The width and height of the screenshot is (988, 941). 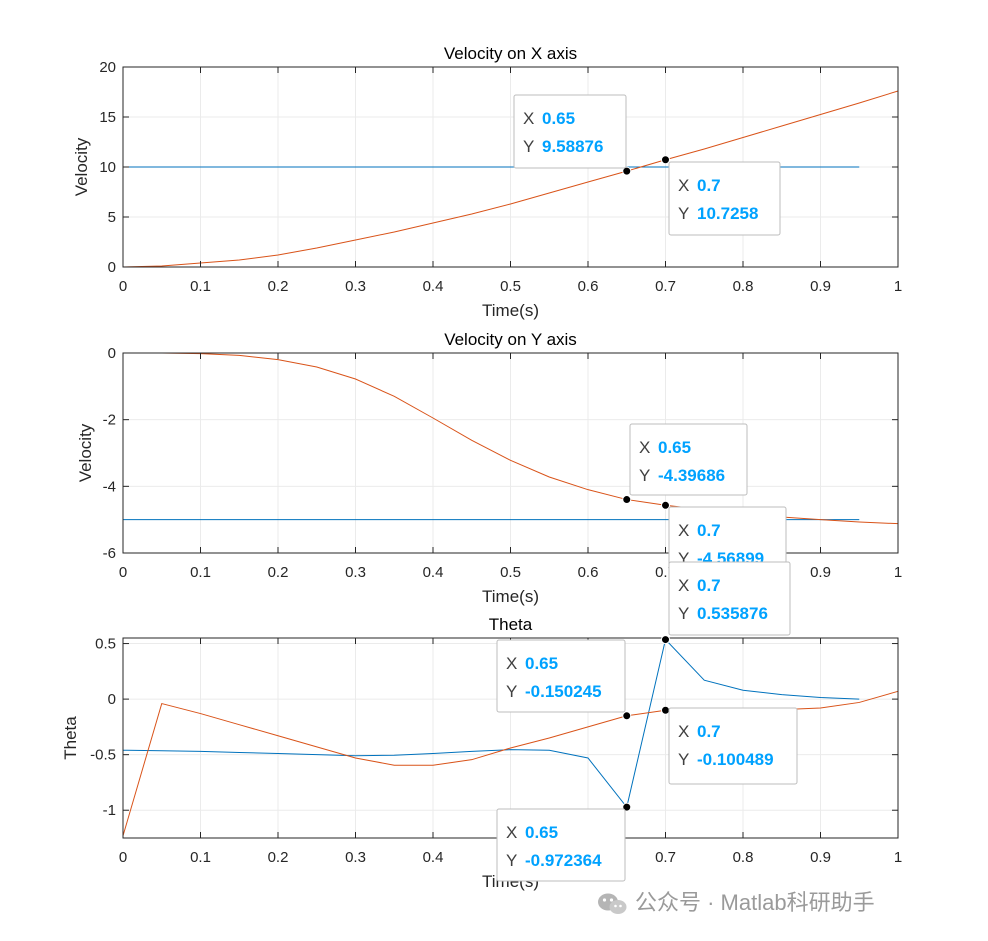 I want to click on y-tick-label: -4, so click(x=109, y=486).